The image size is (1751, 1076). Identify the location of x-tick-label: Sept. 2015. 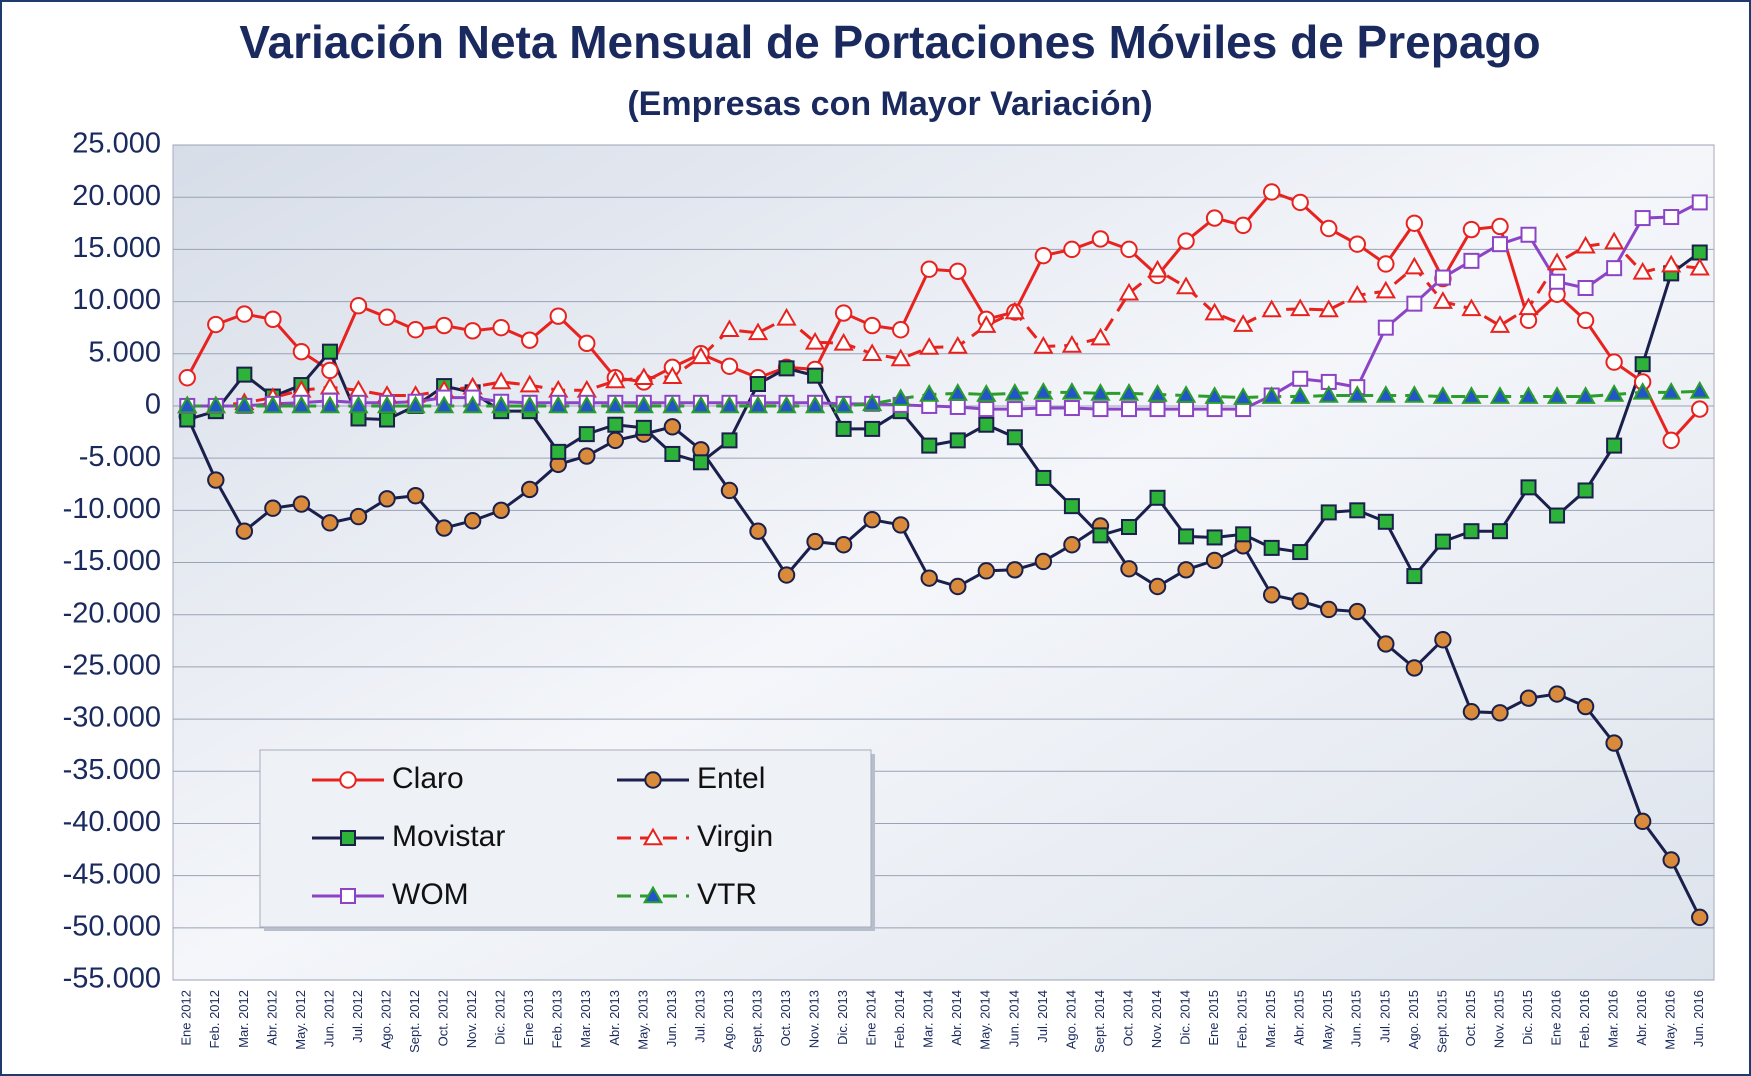
(1441, 1021).